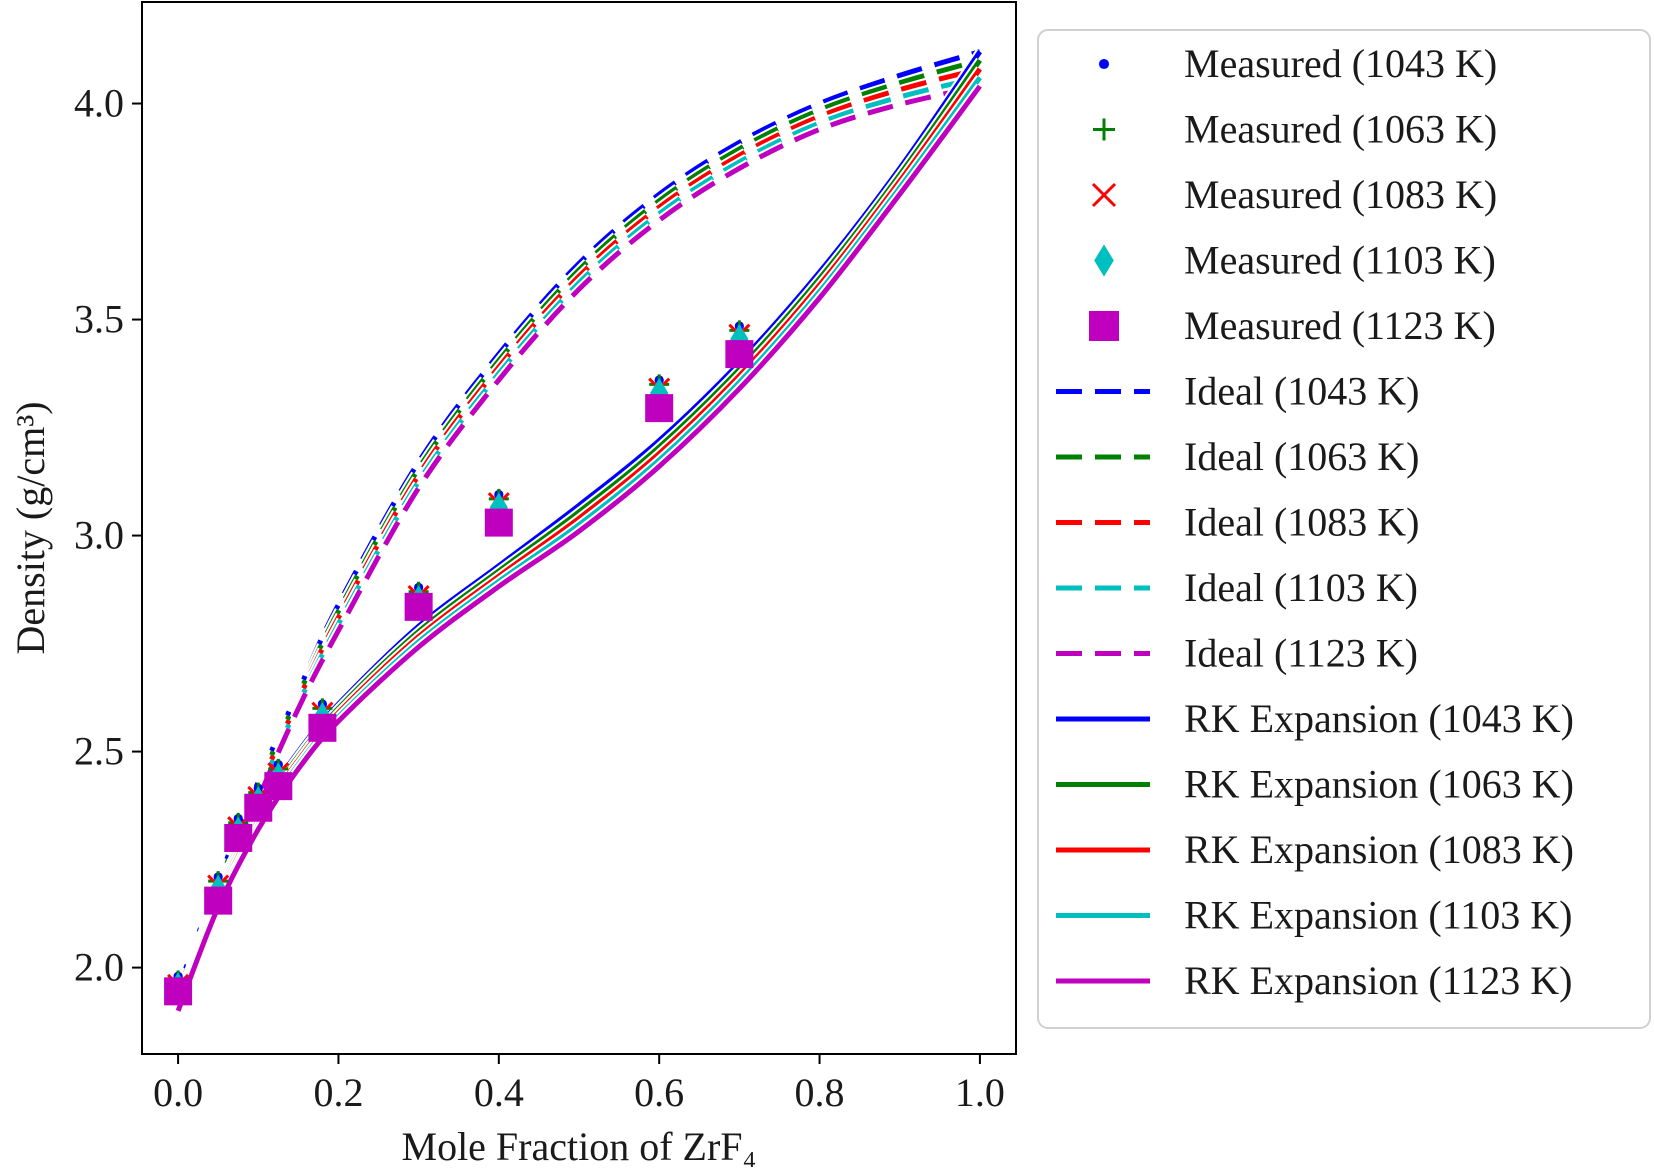 The height and width of the screenshot is (1172, 1654). Describe the element at coordinates (1104, 260) in the screenshot. I see `measured-1103-k-legend-marker` at that location.